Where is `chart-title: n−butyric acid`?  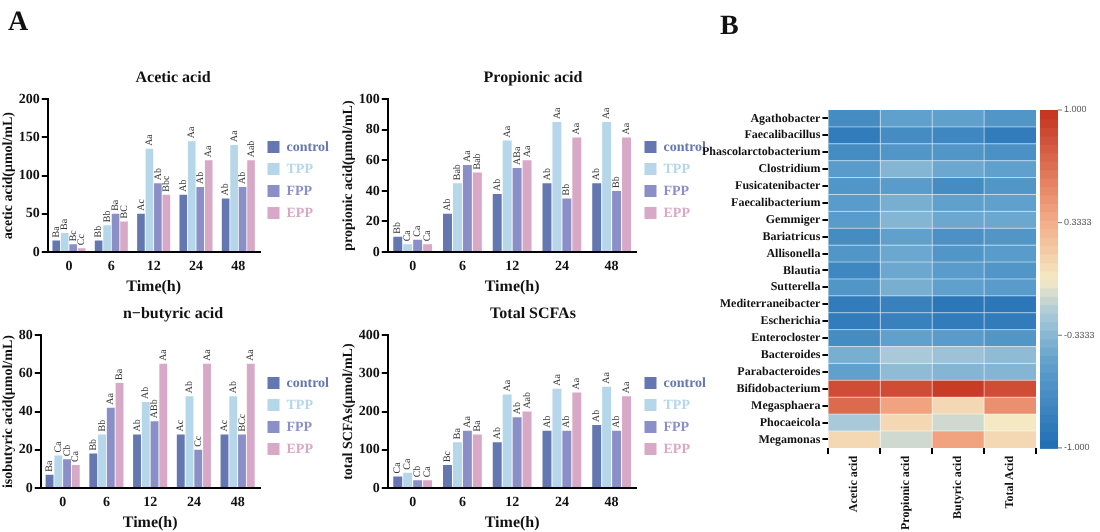
chart-title: n−butyric acid is located at coordinates (173, 312).